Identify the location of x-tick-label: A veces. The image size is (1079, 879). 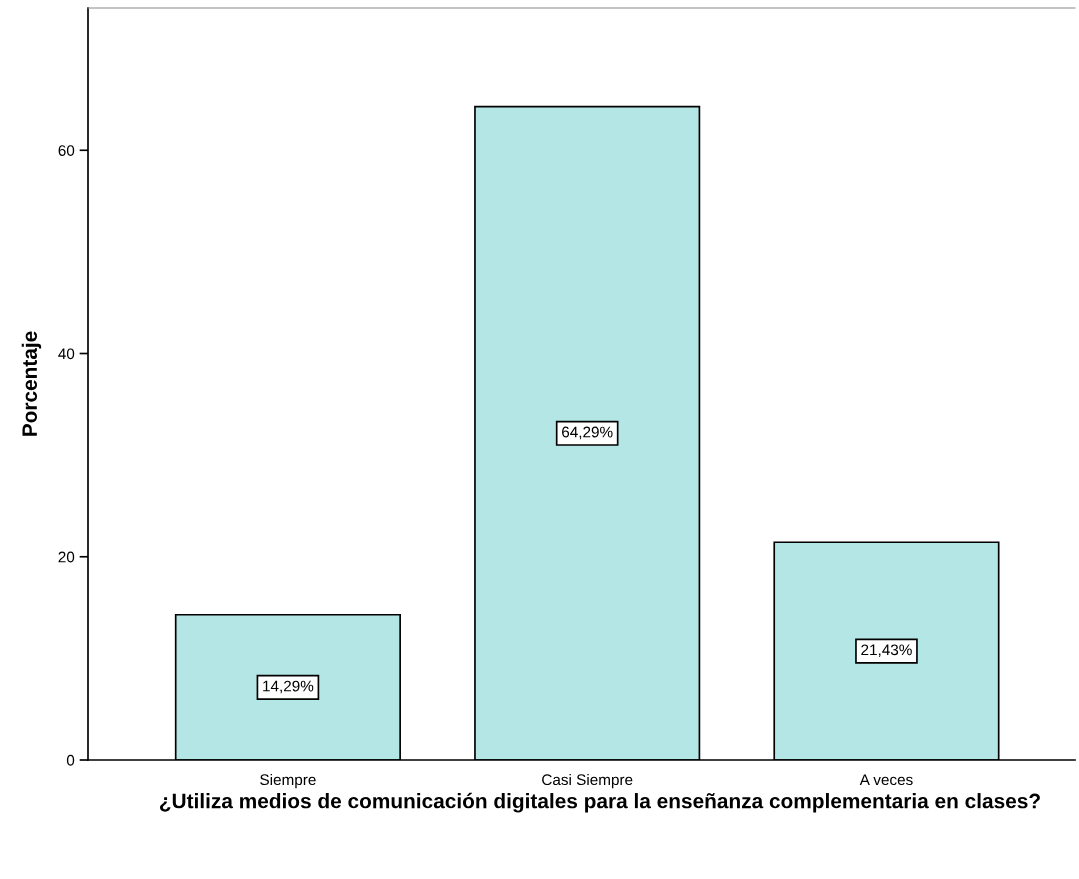
(886, 780).